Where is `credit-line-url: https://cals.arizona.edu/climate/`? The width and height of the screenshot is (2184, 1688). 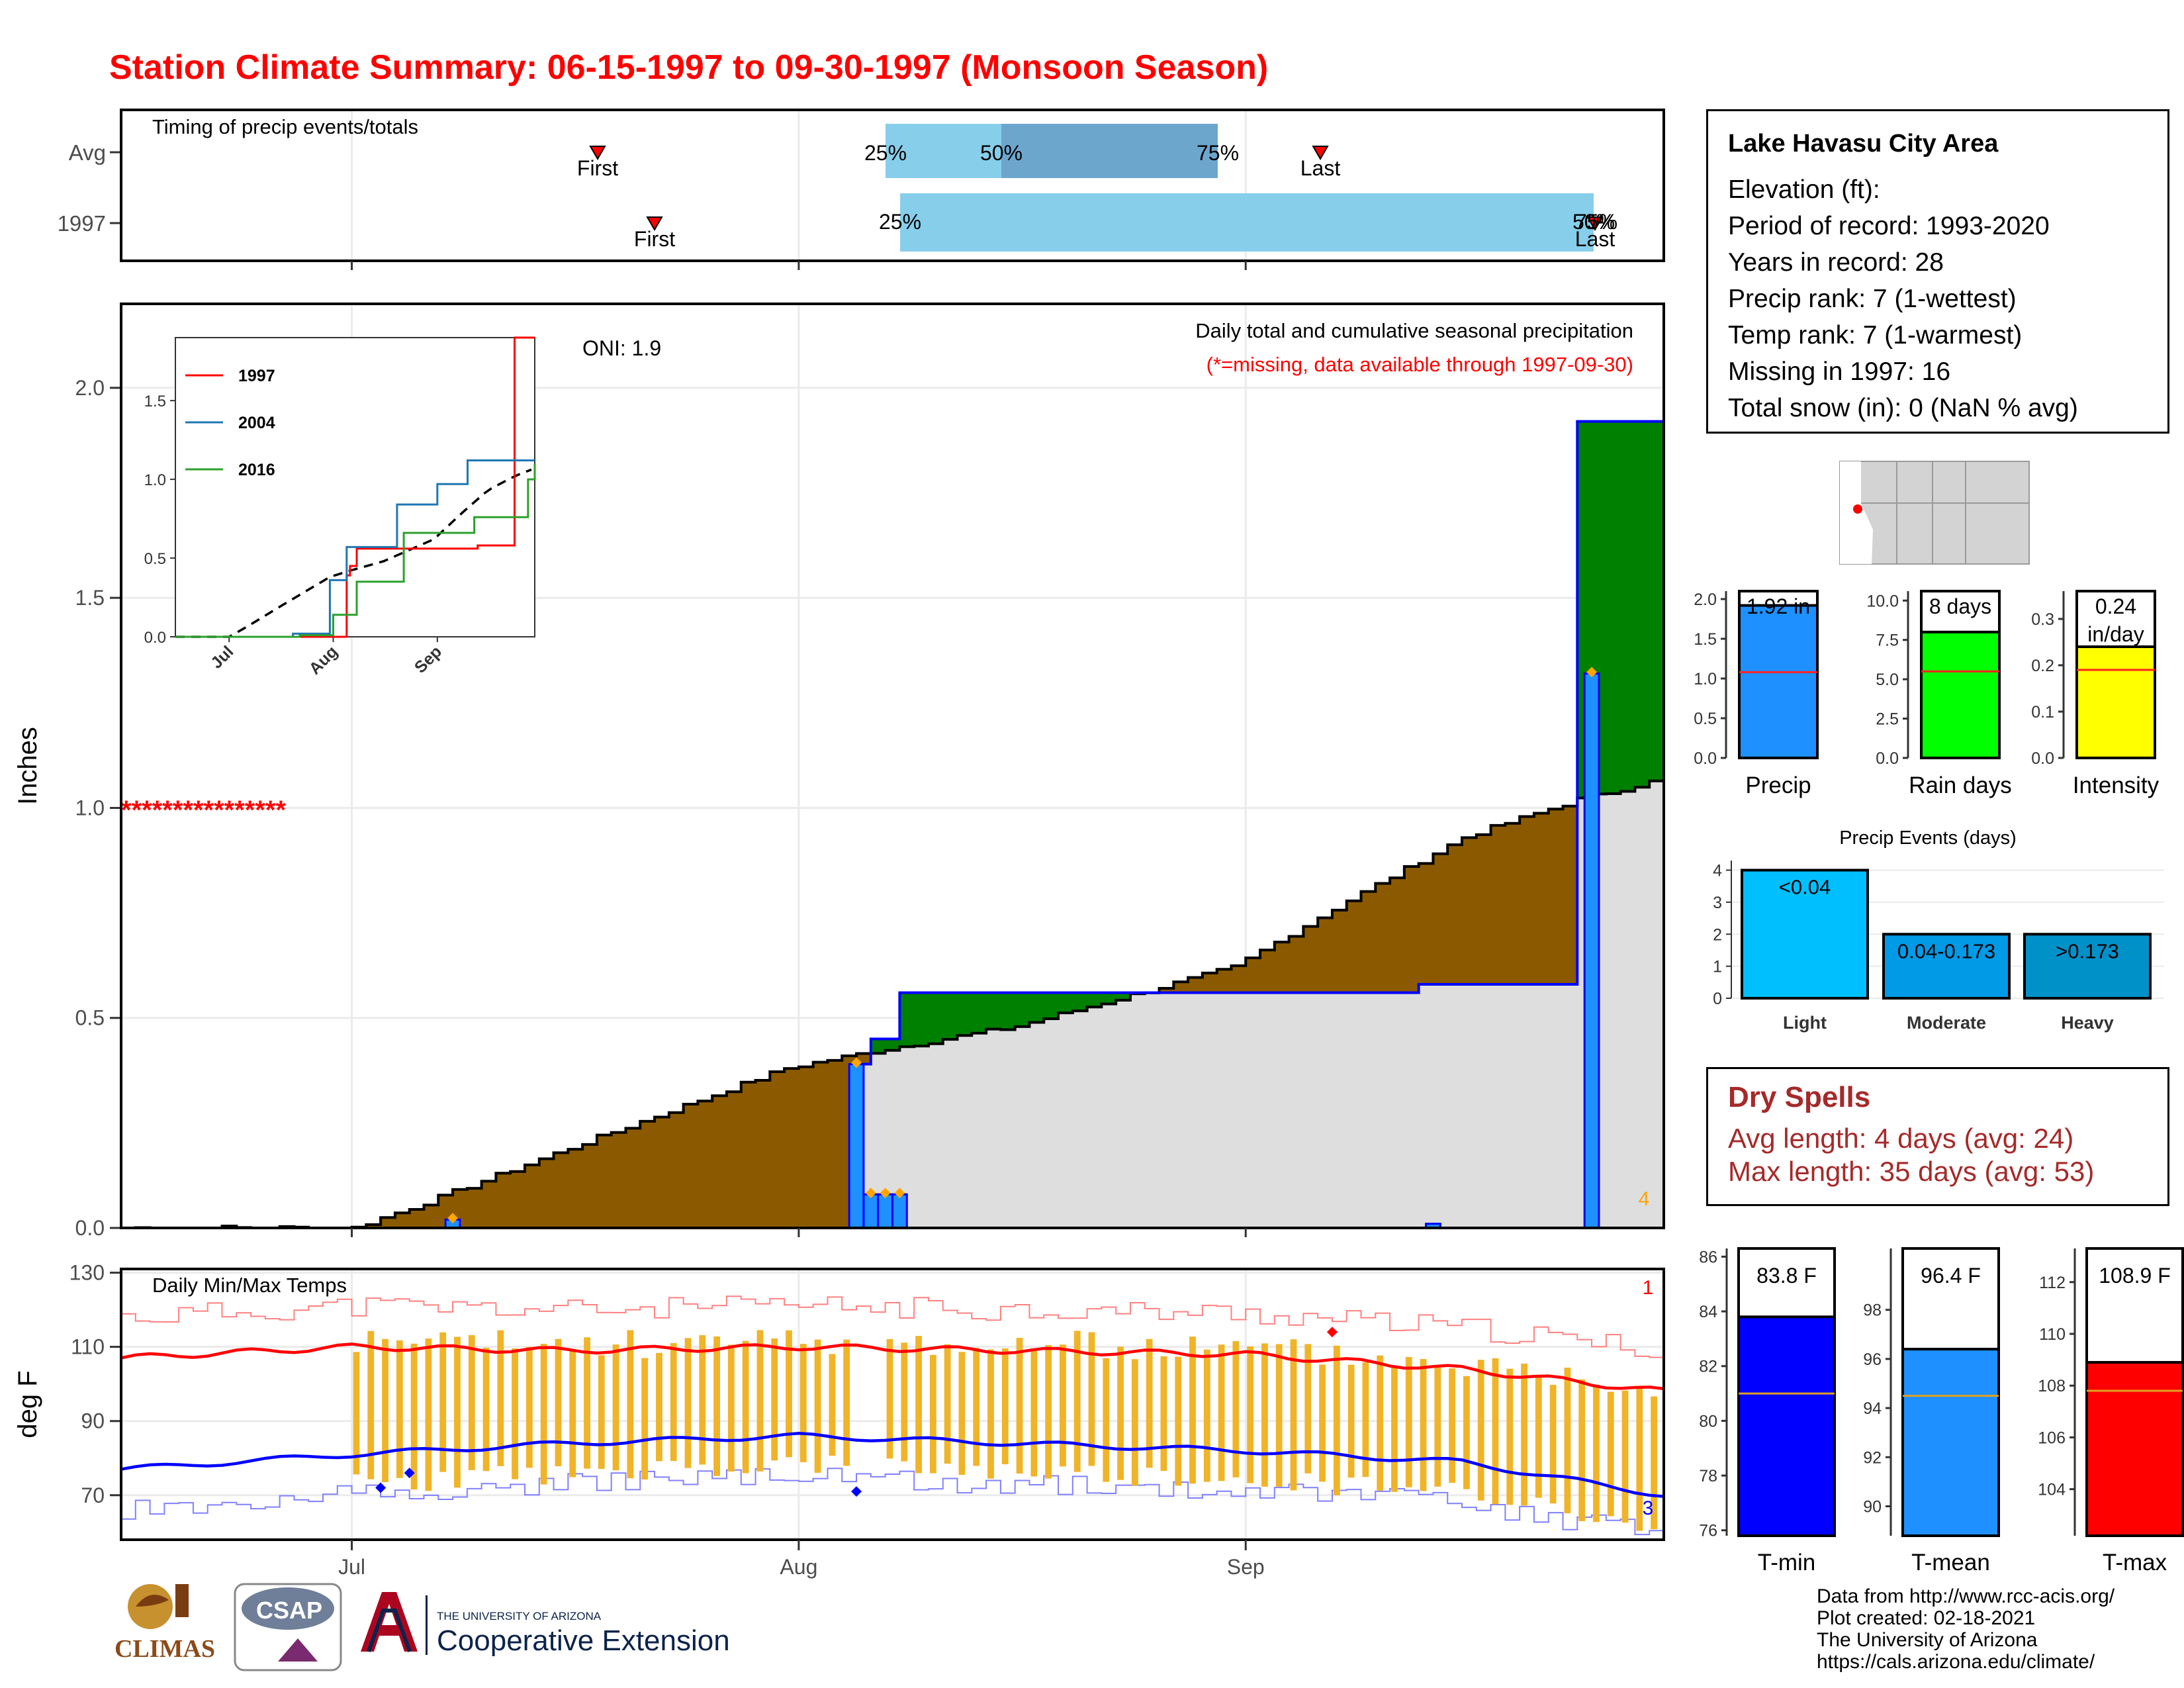
credit-line-url: https://cals.arizona.edu/climate/ is located at coordinates (1956, 1662).